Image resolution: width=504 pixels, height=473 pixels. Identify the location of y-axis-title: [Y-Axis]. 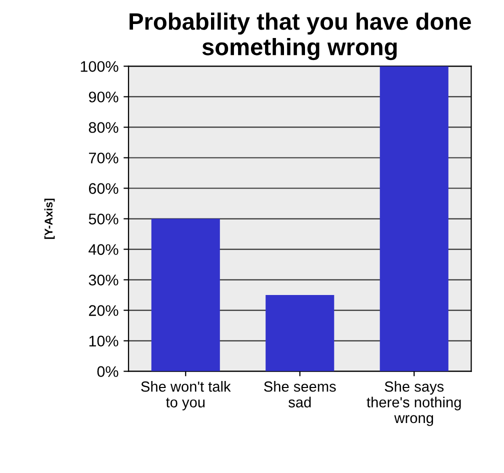
(49, 218).